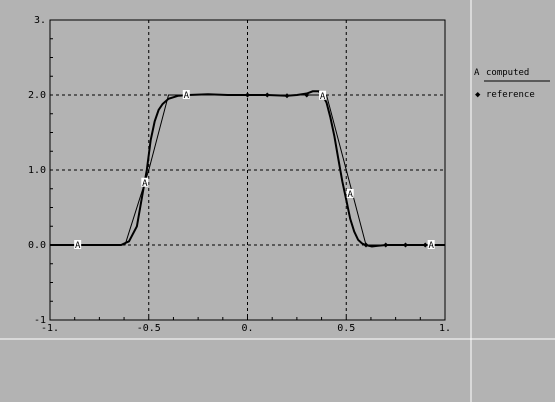 The width and height of the screenshot is (555, 402). I want to click on x-tick-label: 0.5, so click(346, 328).